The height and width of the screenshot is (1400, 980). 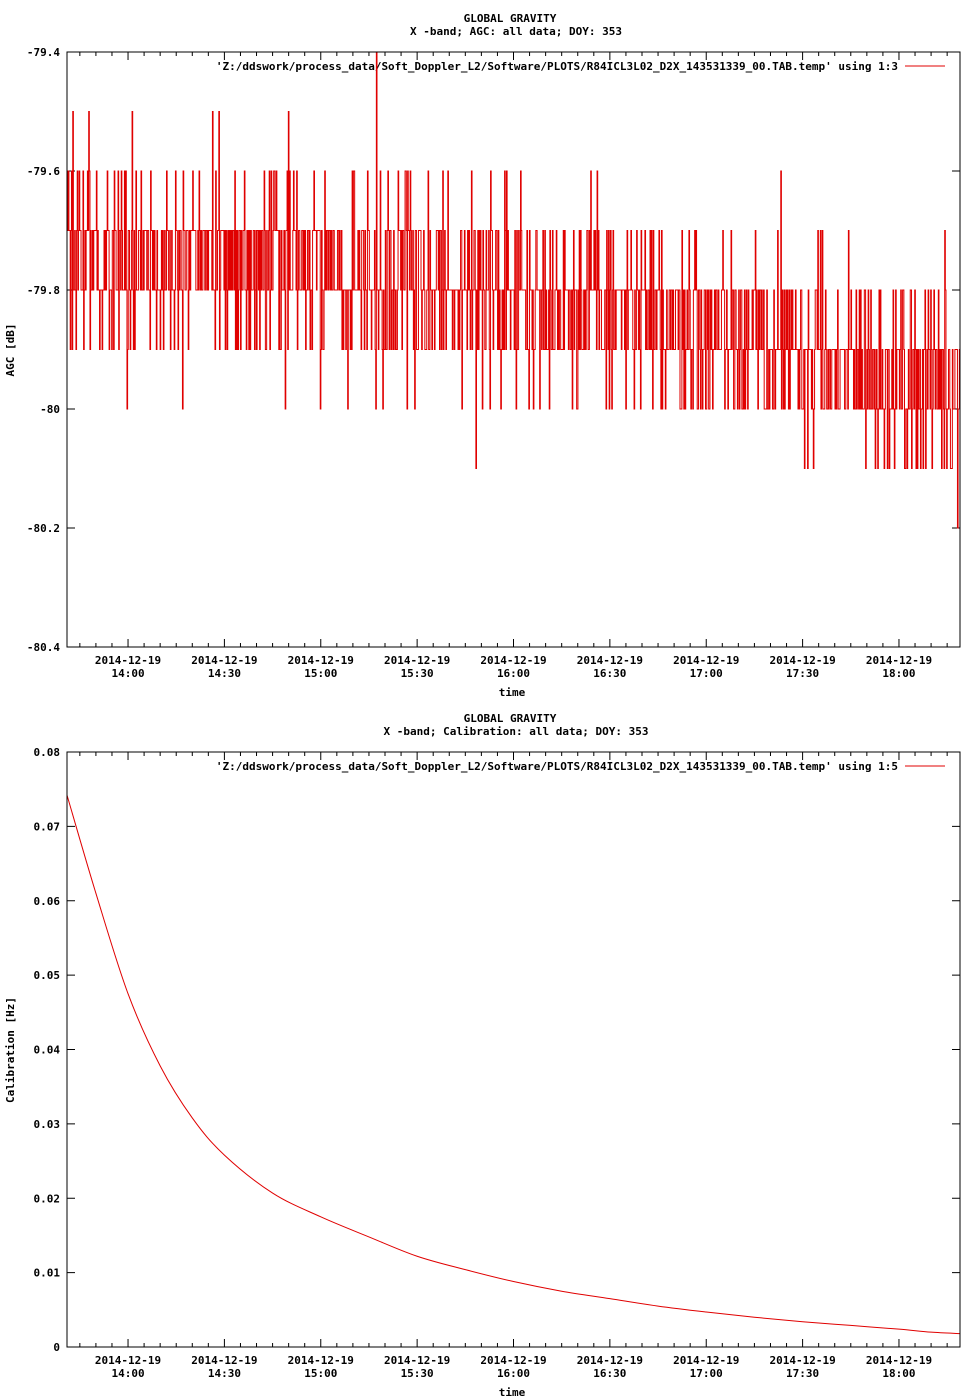 I want to click on y-tick-label: 0.02, so click(x=47, y=1198).